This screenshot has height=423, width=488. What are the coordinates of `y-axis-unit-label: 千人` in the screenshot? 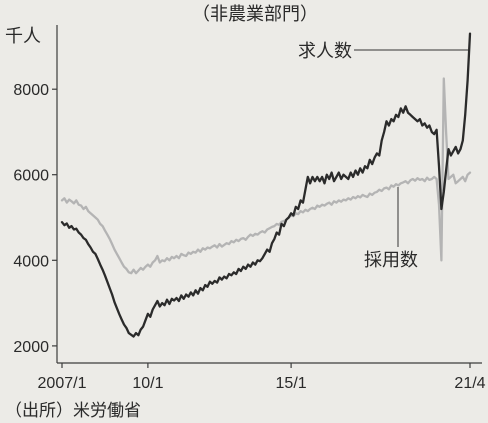 It's located at (23, 36).